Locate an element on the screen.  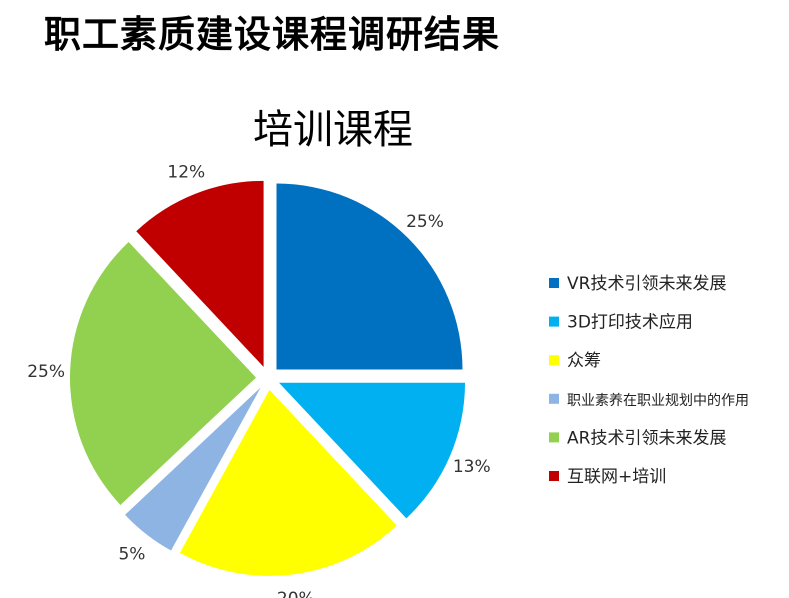
legend-label-1: VR技术引领未来发展 is located at coordinates (646, 284).